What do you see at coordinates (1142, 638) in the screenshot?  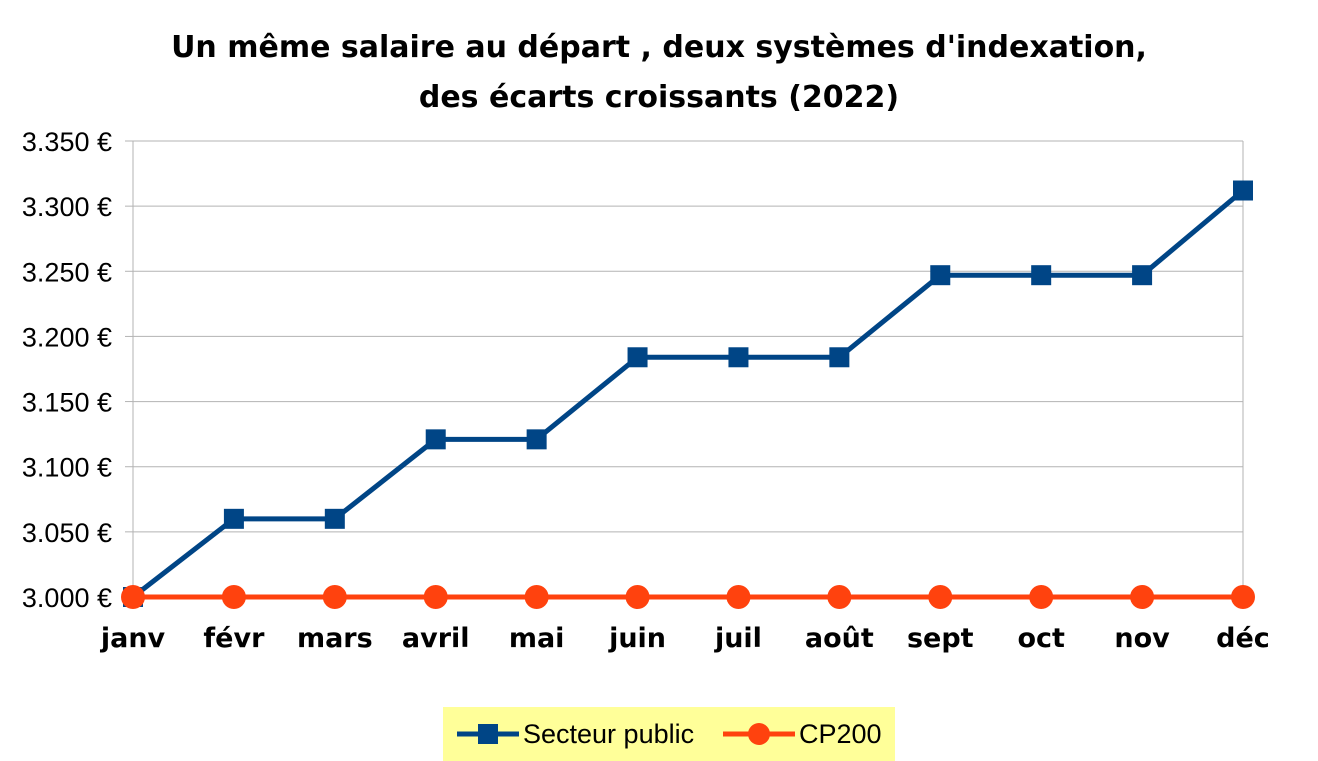 I see `x-tick-label: nov` at bounding box center [1142, 638].